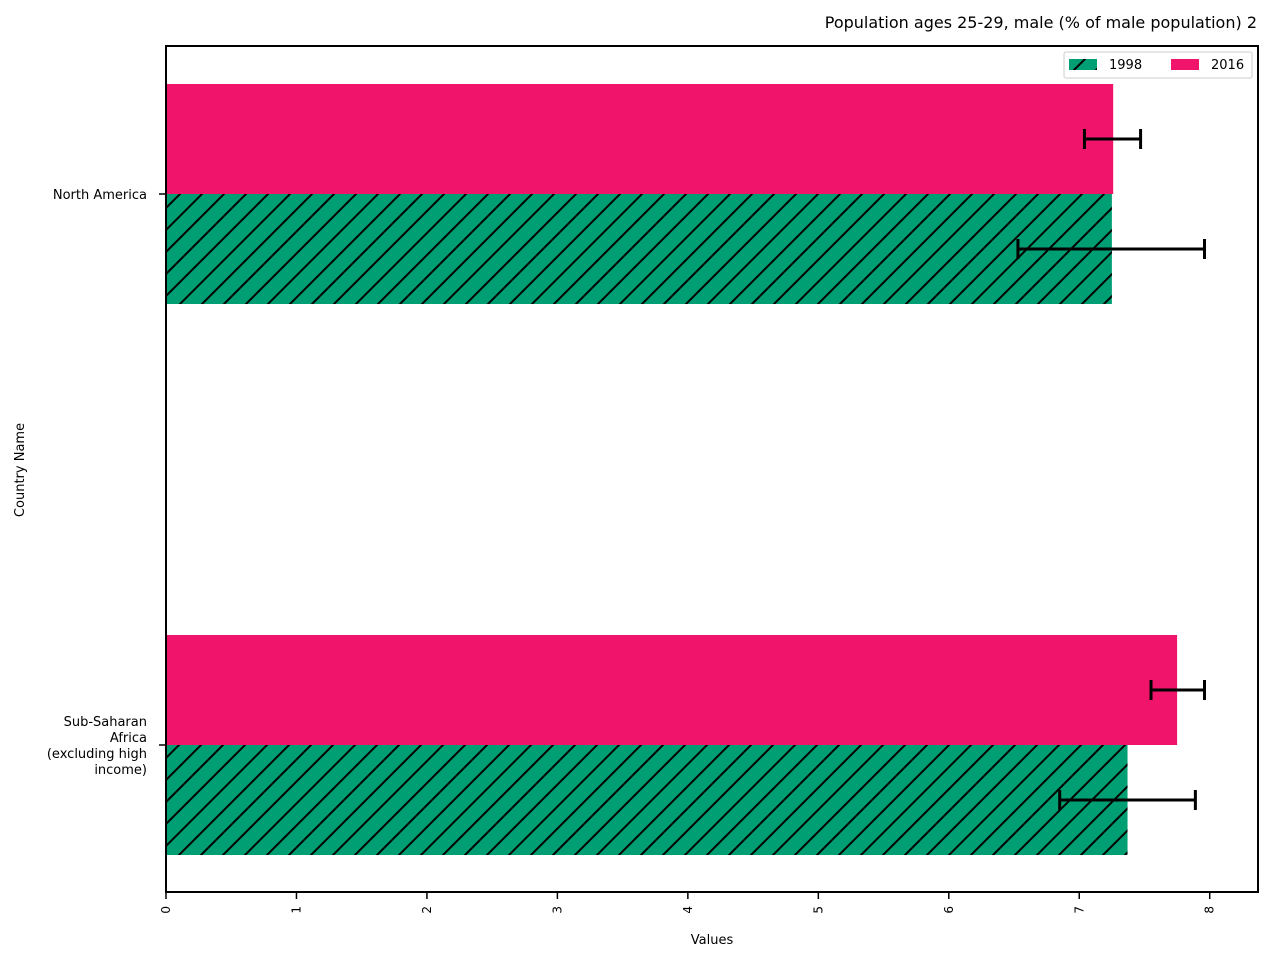 The width and height of the screenshot is (1280, 960). What do you see at coordinates (97, 754) in the screenshot?
I see `y-category-label-1-2: (excluding high` at bounding box center [97, 754].